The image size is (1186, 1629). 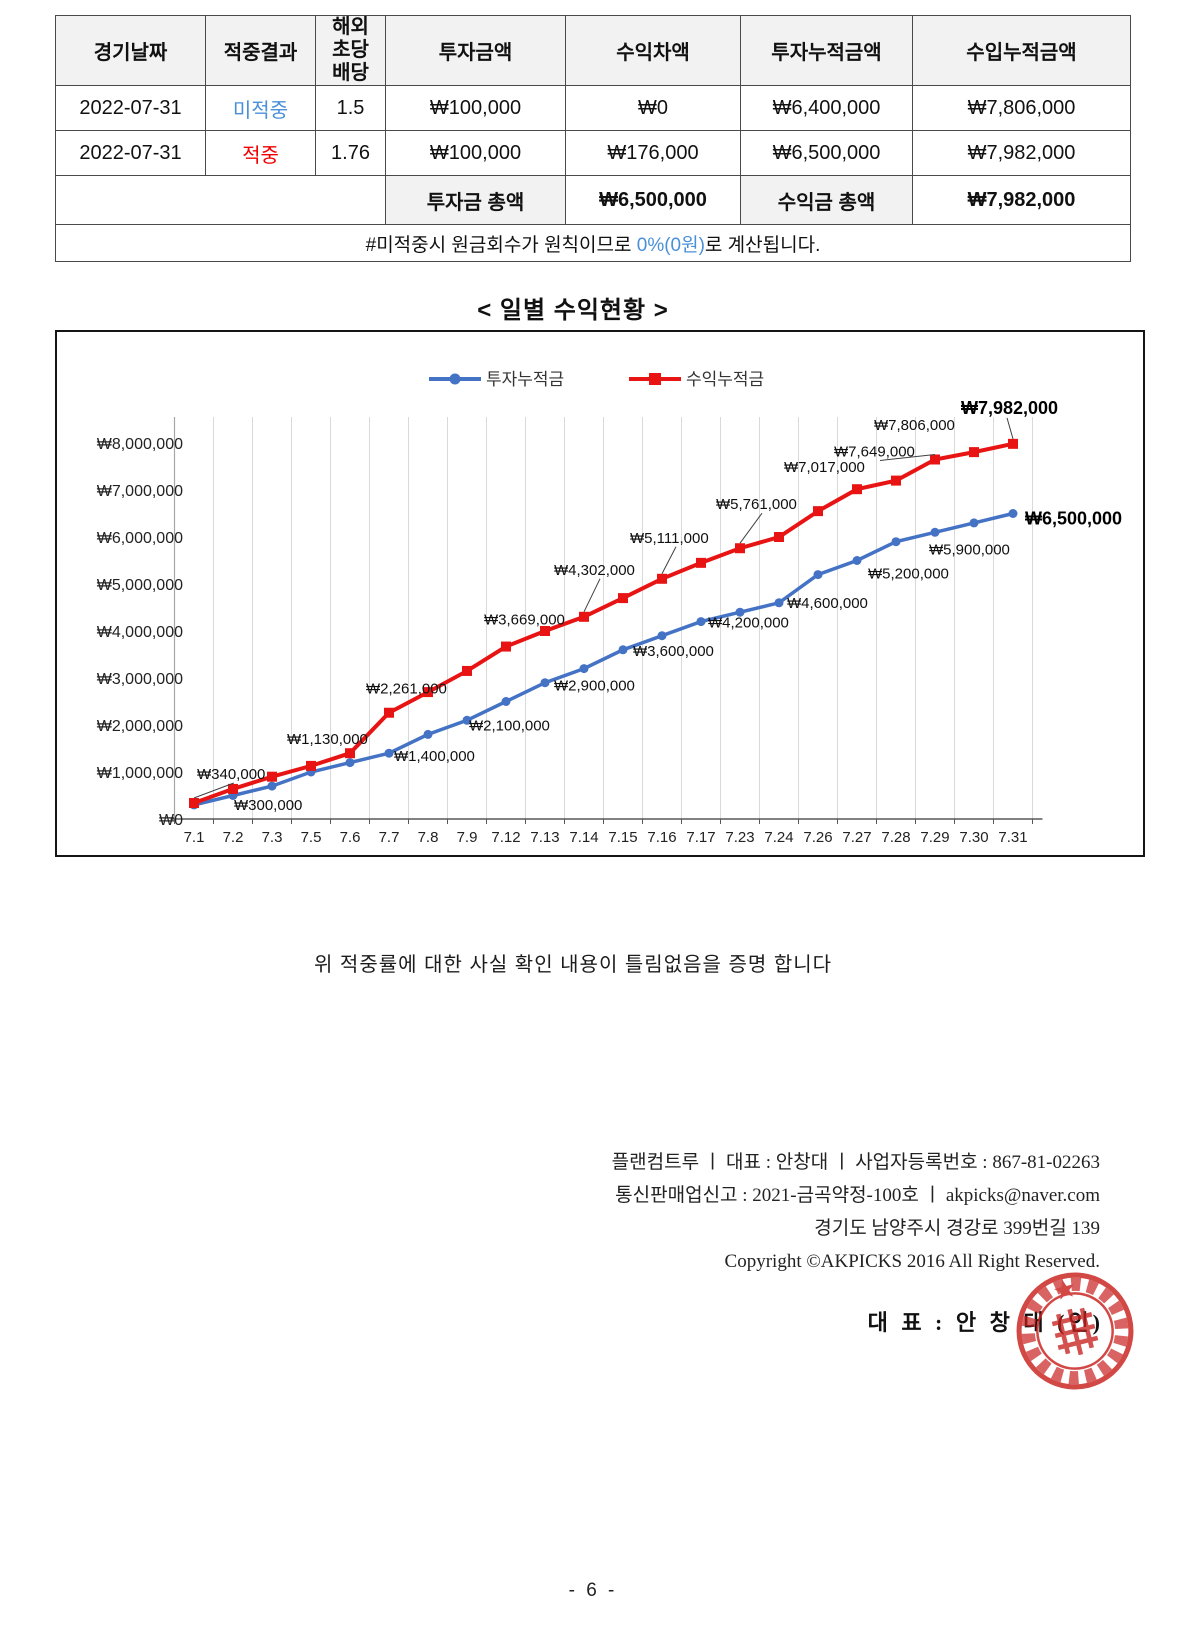 I want to click on svg-text: ₩2,900,000, so click(x=594, y=686).